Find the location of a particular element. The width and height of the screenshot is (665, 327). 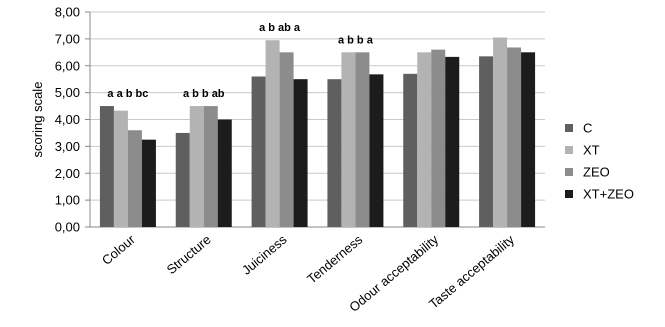

category-label: Structure is located at coordinates (189, 254).